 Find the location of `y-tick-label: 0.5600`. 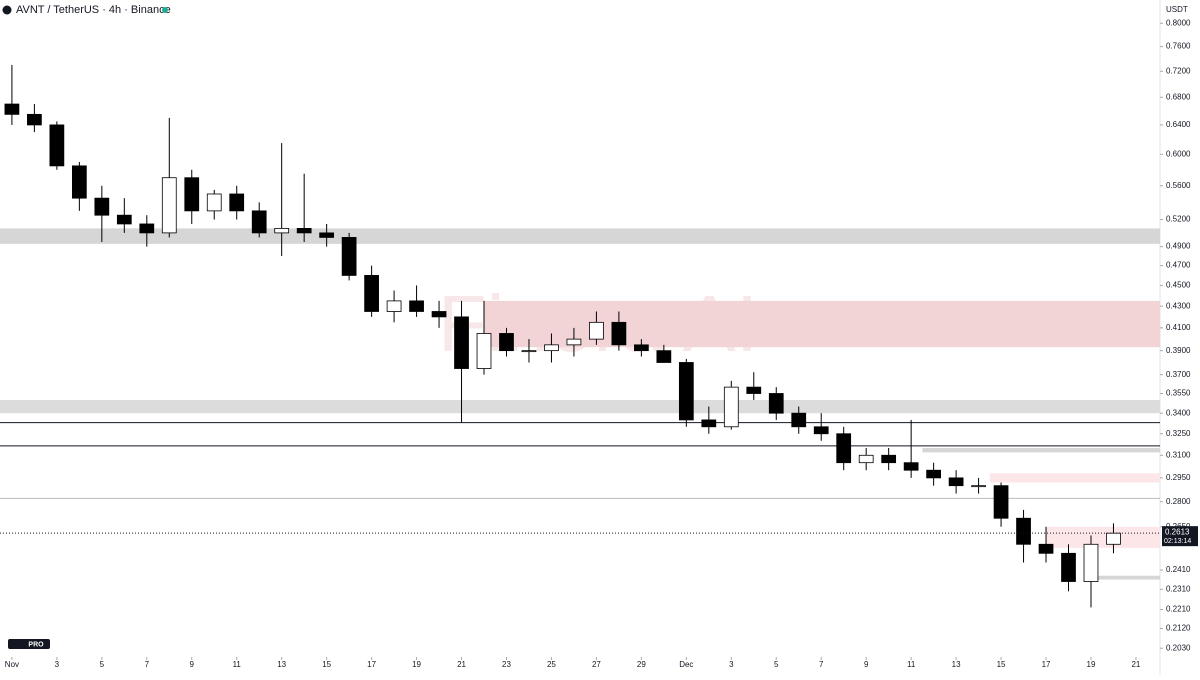

y-tick-label: 0.5600 is located at coordinates (1178, 185).